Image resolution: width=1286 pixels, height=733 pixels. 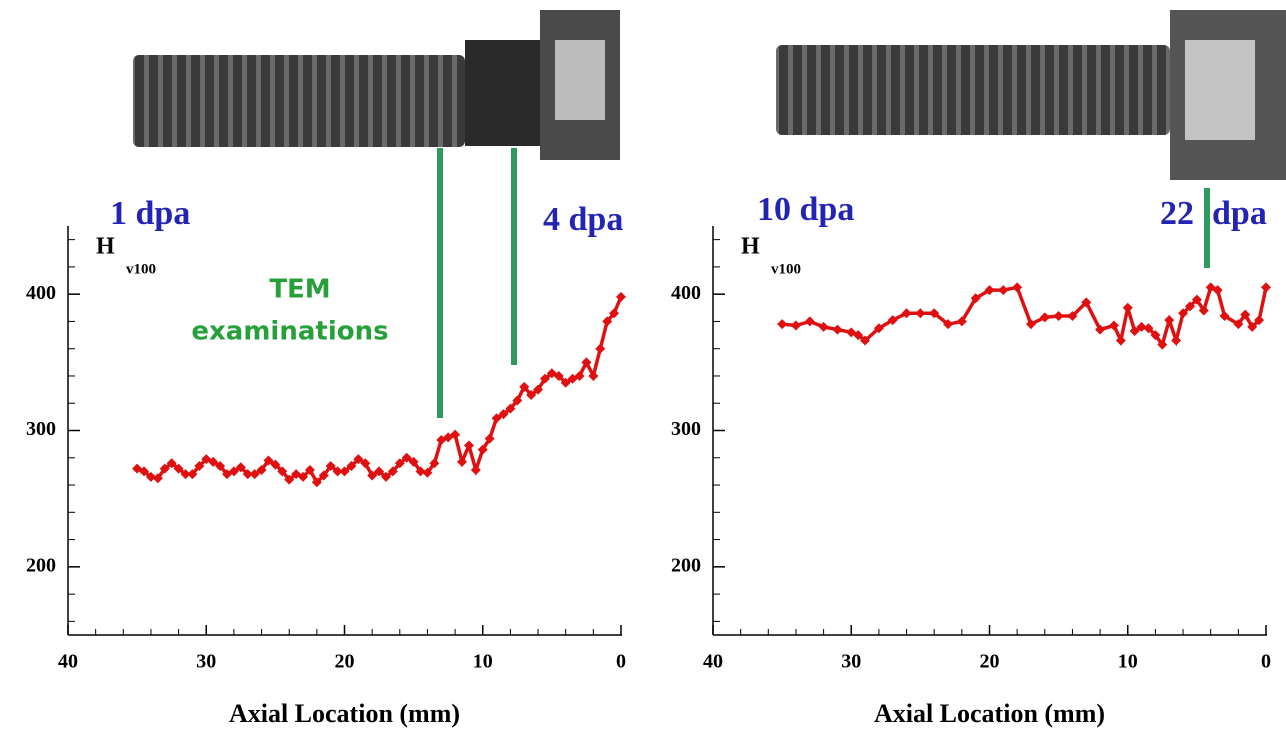 I want to click on x-tick-label: 20, so click(x=345, y=662).